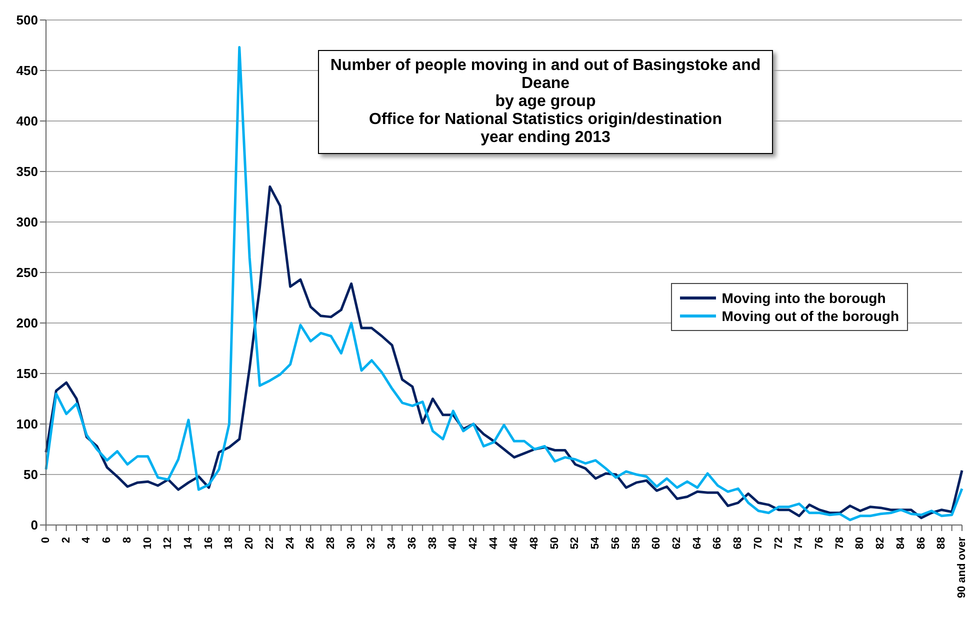 The width and height of the screenshot is (971, 637). I want to click on y-tick-label: 350, so click(27, 172).